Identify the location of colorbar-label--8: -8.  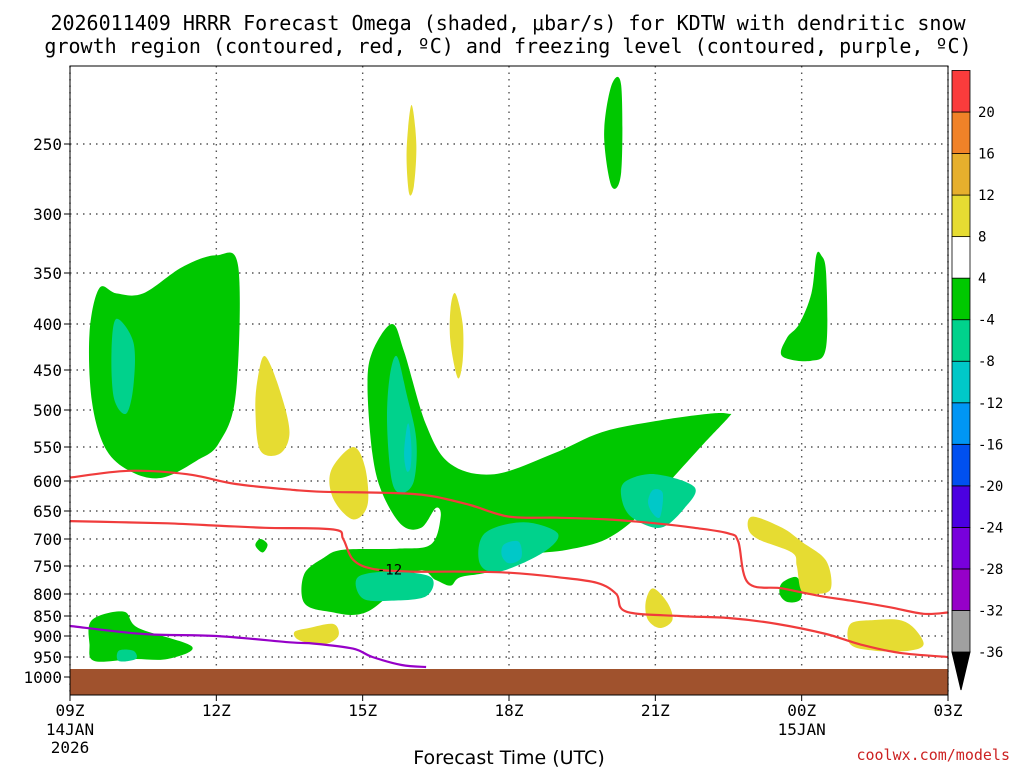
(986, 362).